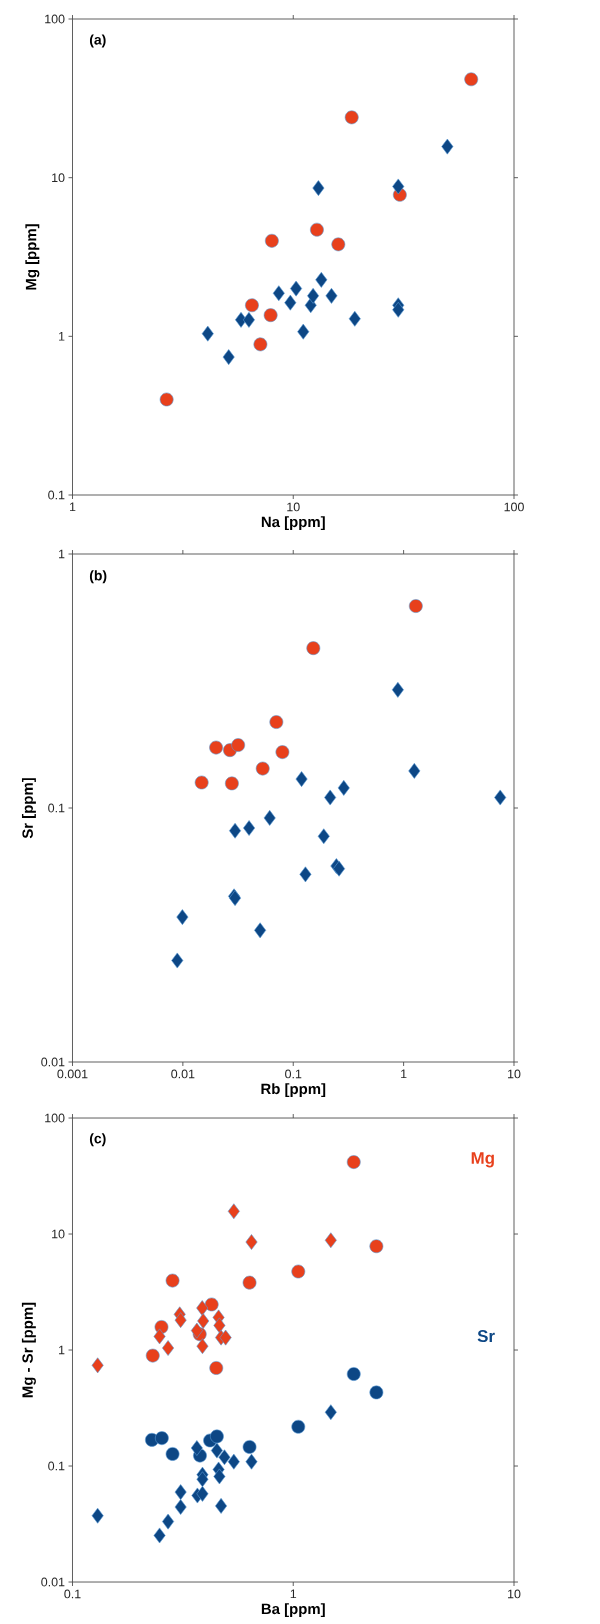 The image size is (600, 1624). Describe the element at coordinates (482, 1160) in the screenshot. I see `text: Mg` at that location.